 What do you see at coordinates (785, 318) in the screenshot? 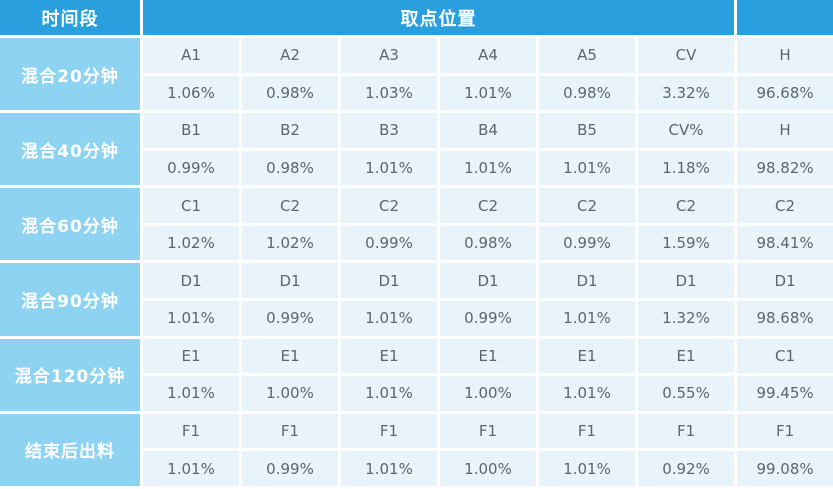
I see `value-cell: 98.68%` at bounding box center [785, 318].